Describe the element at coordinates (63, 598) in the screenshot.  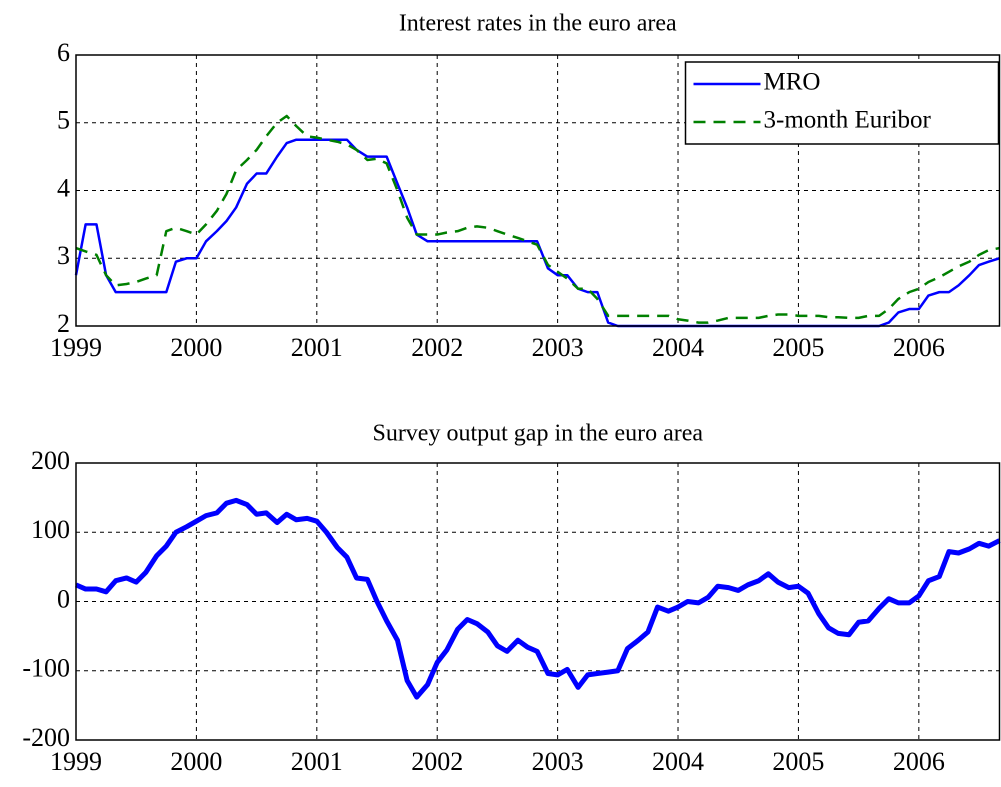
I see `y-tick-label: 0` at that location.